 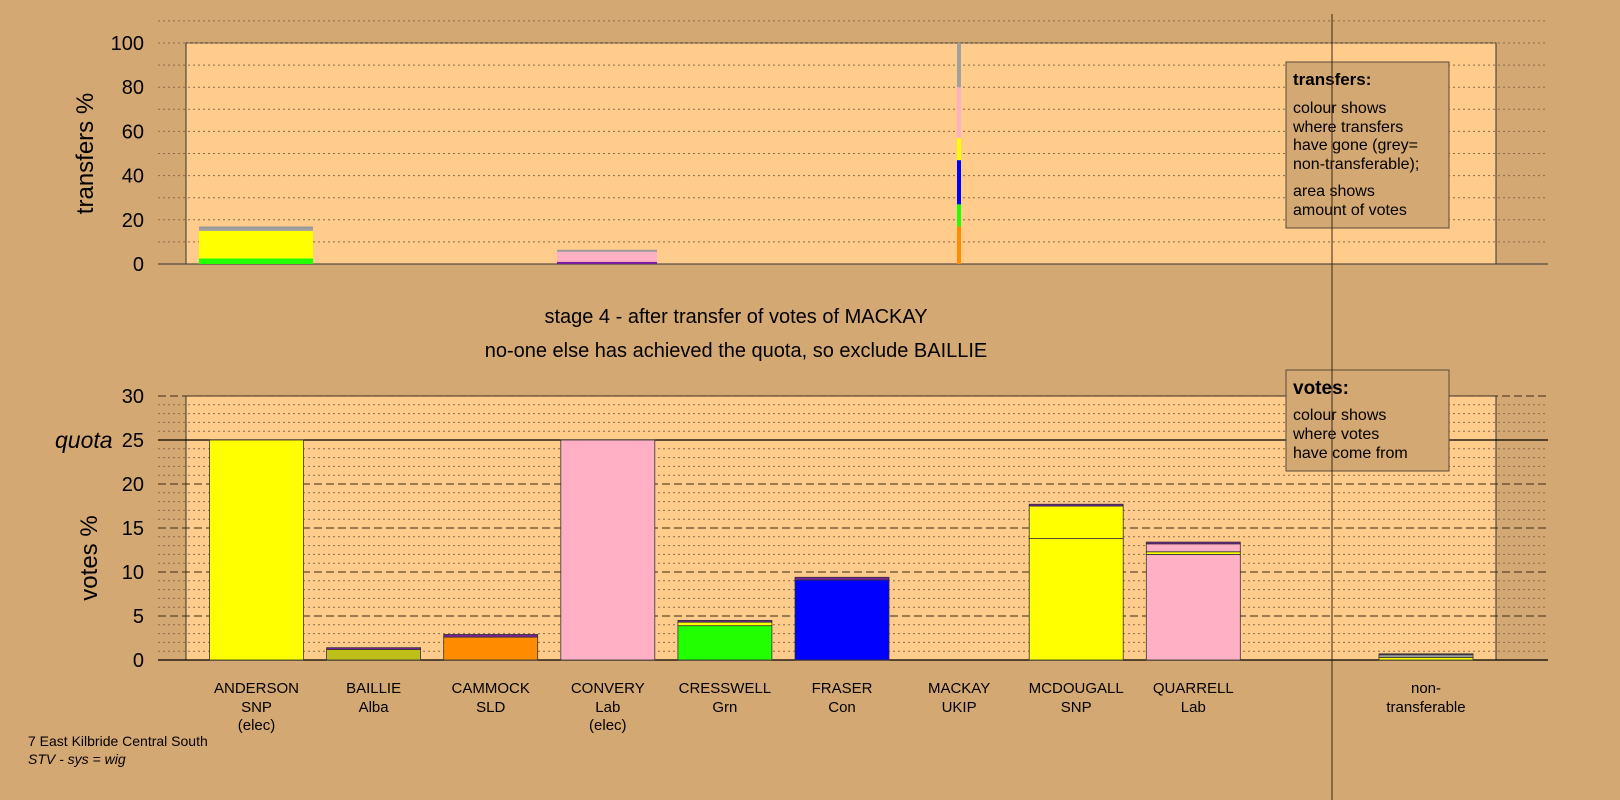 What do you see at coordinates (1334, 191) in the screenshot?
I see `legend-transfers-line: area shows` at bounding box center [1334, 191].